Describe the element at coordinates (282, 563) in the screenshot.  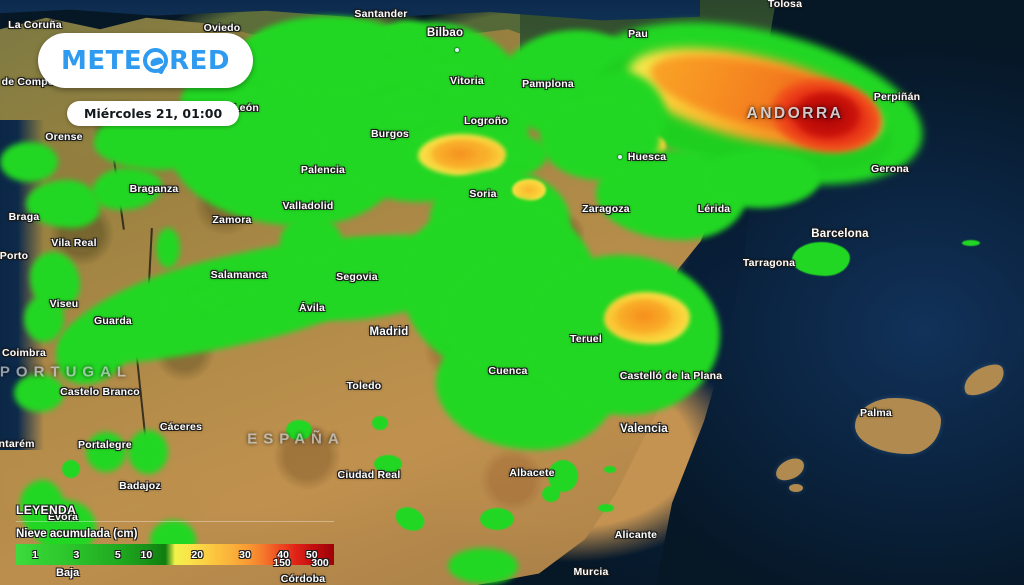
I see `legend-tick-150: 150` at that location.